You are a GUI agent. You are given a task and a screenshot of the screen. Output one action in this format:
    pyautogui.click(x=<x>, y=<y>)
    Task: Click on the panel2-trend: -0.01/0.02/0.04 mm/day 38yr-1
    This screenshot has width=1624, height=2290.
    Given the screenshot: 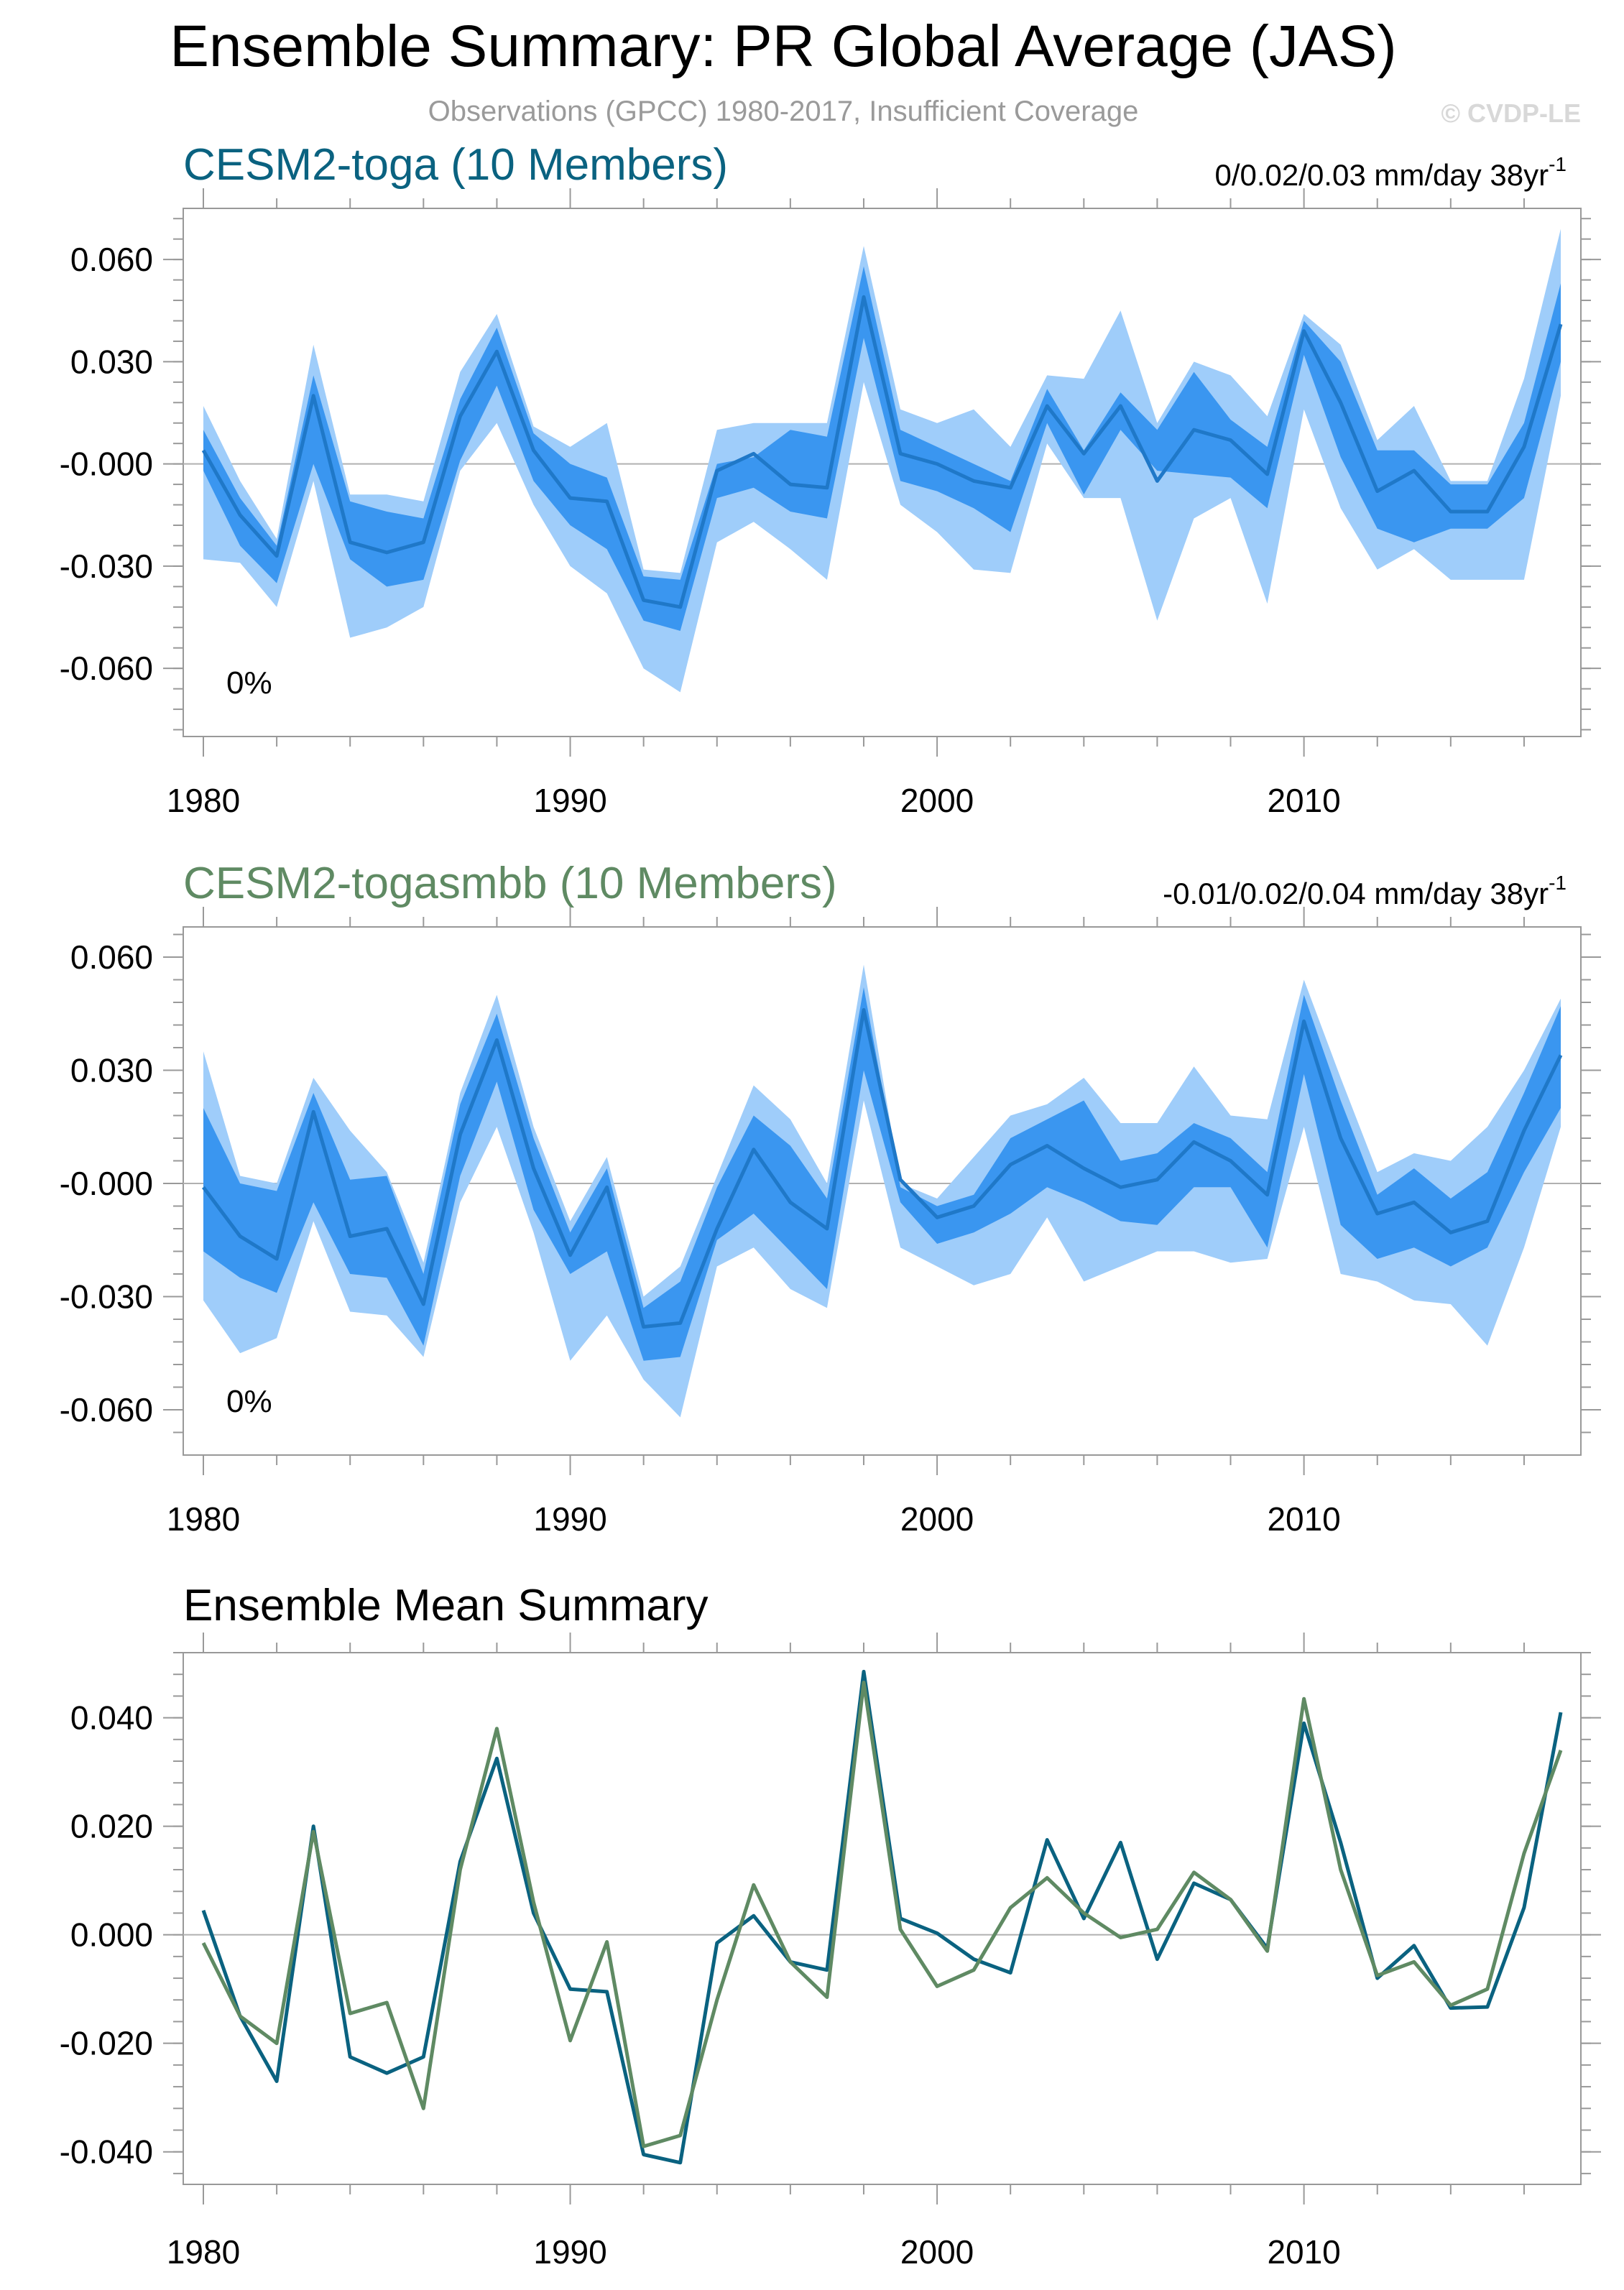 What is the action you would take?
    pyautogui.click(x=1365, y=891)
    